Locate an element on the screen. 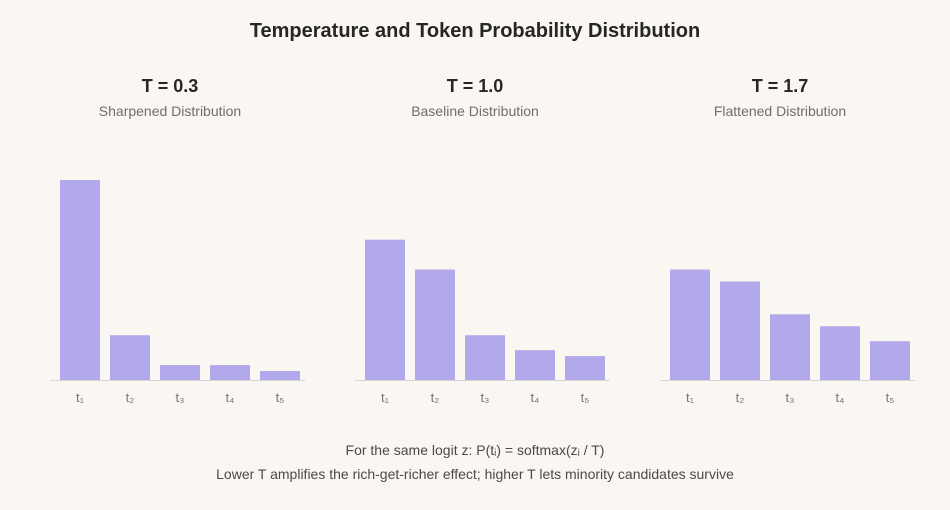 This screenshot has height=510, width=950. panel-subtitle: Sharpened Distribution is located at coordinates (170, 111).